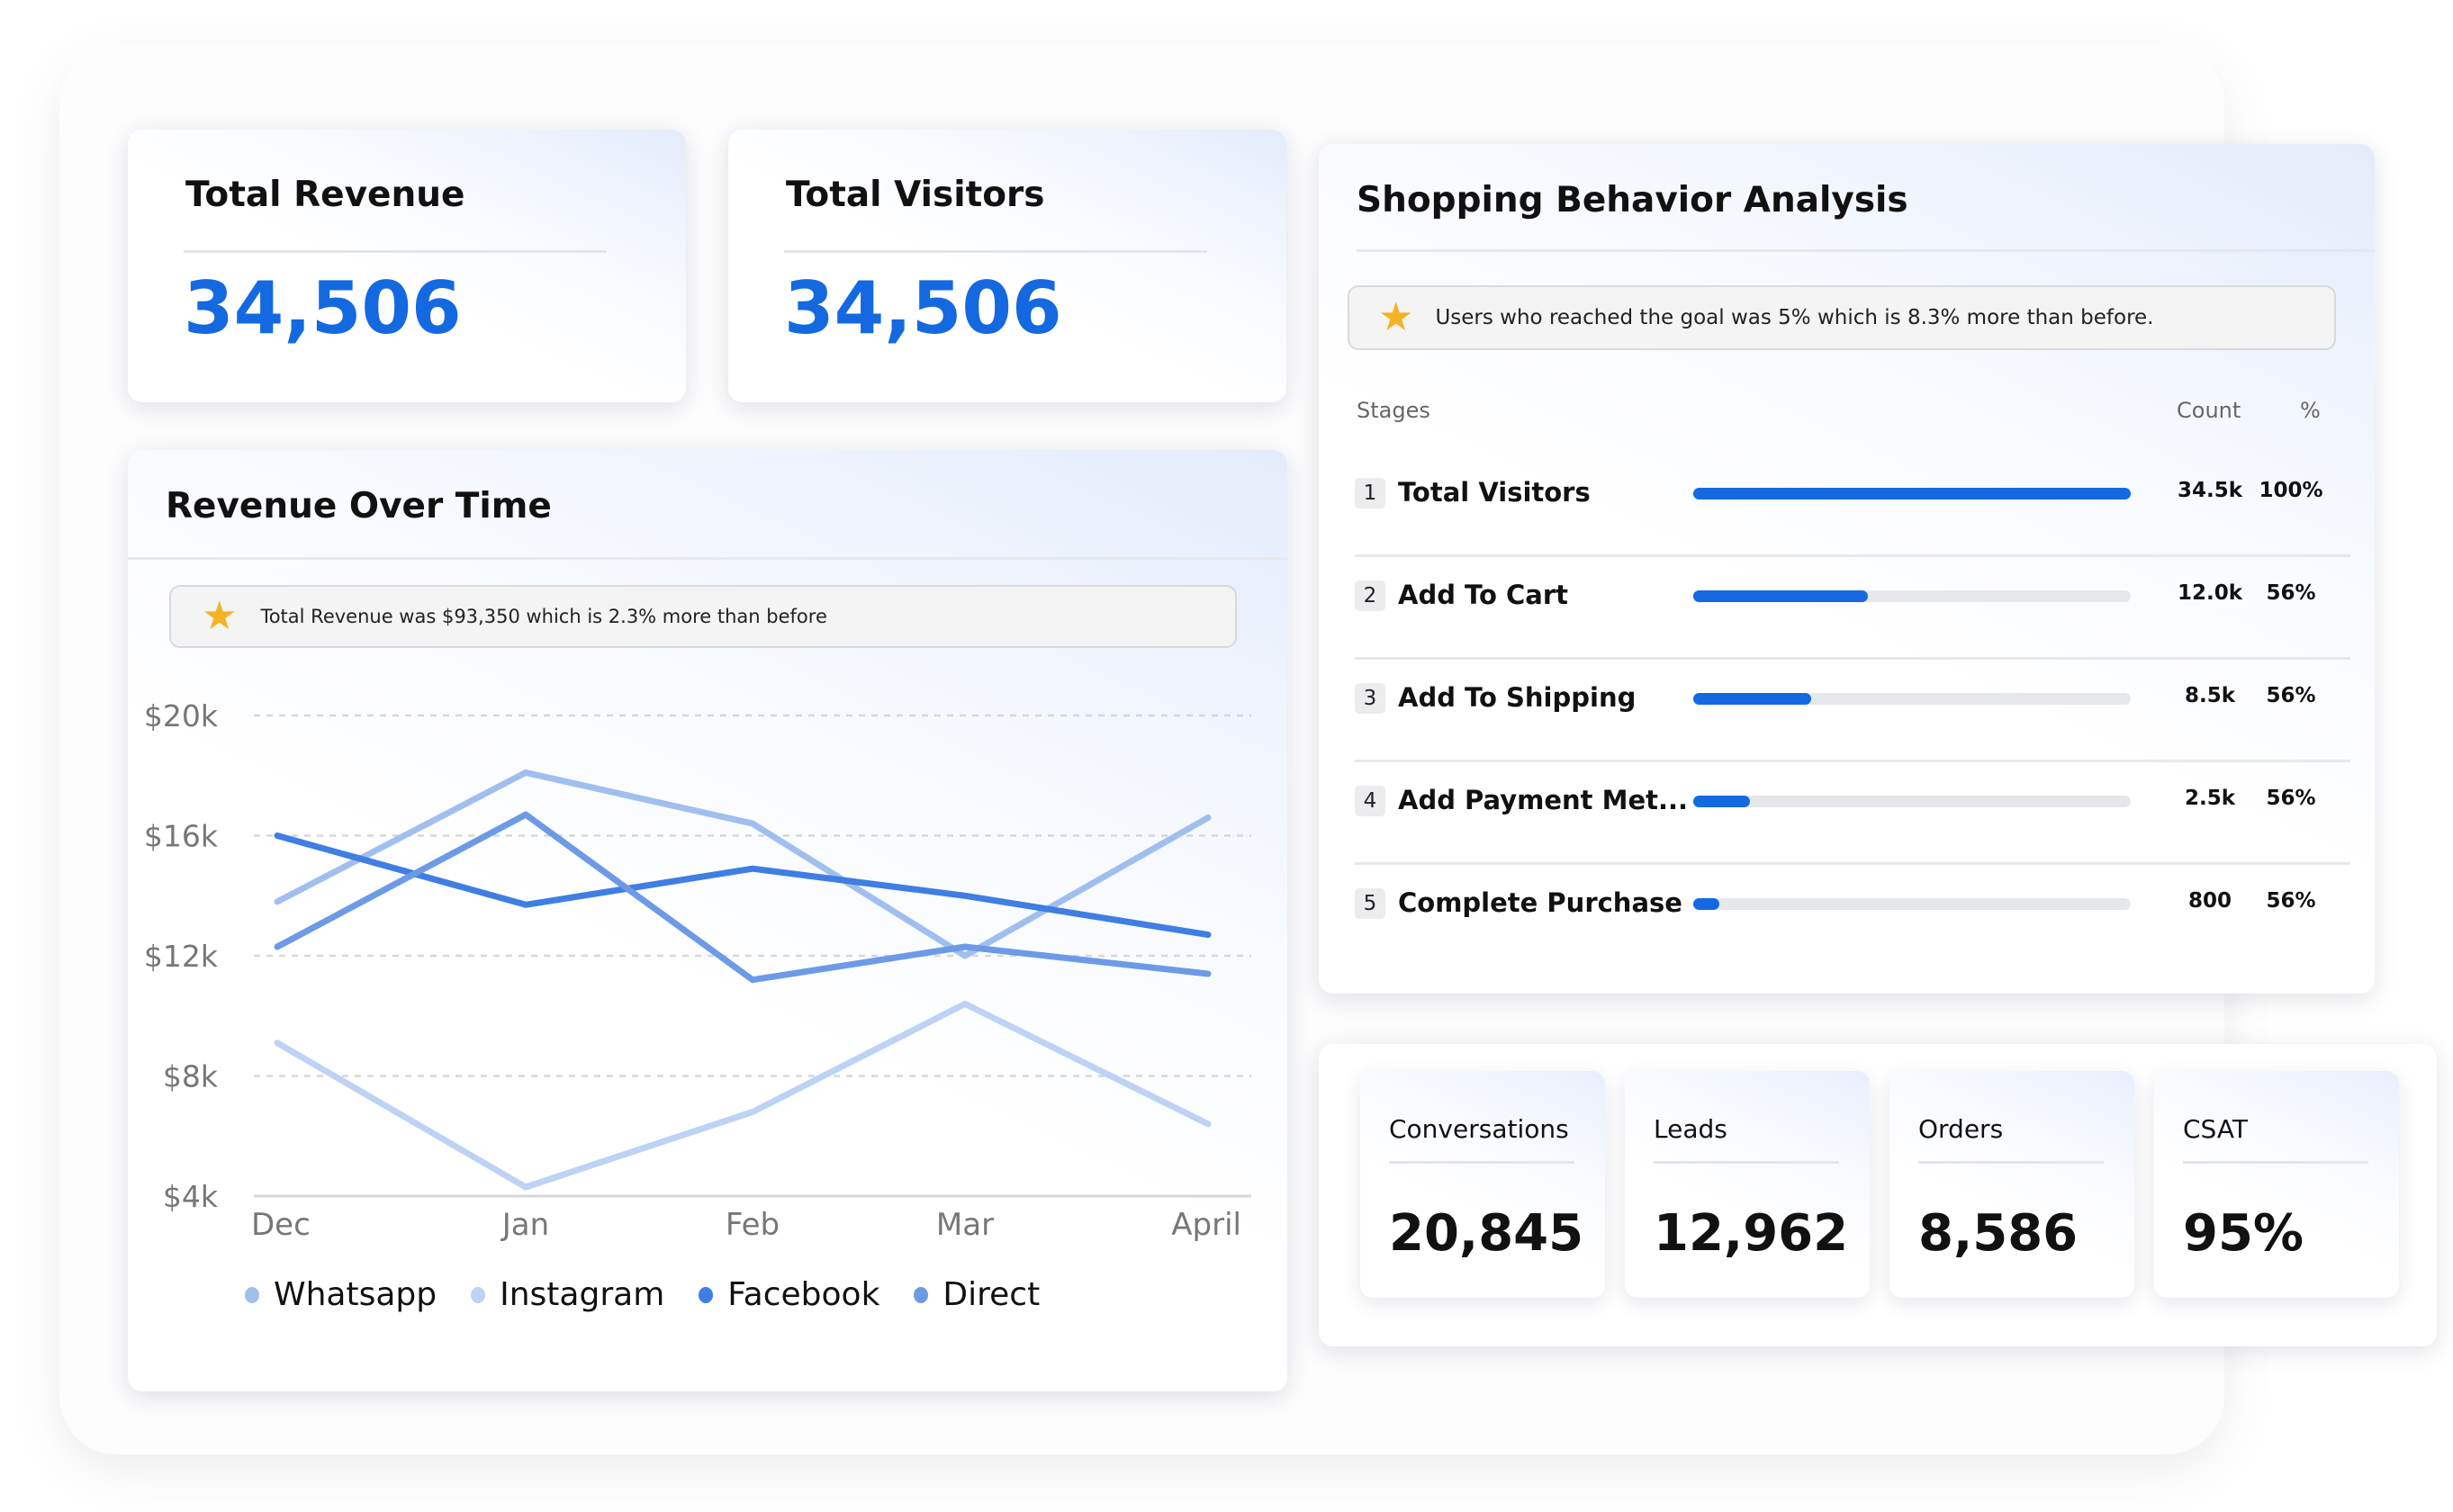  Describe the element at coordinates (1852, 813) in the screenshot. I see `stage-row: 4 Add Payment Met... 2.5k 56%` at that location.